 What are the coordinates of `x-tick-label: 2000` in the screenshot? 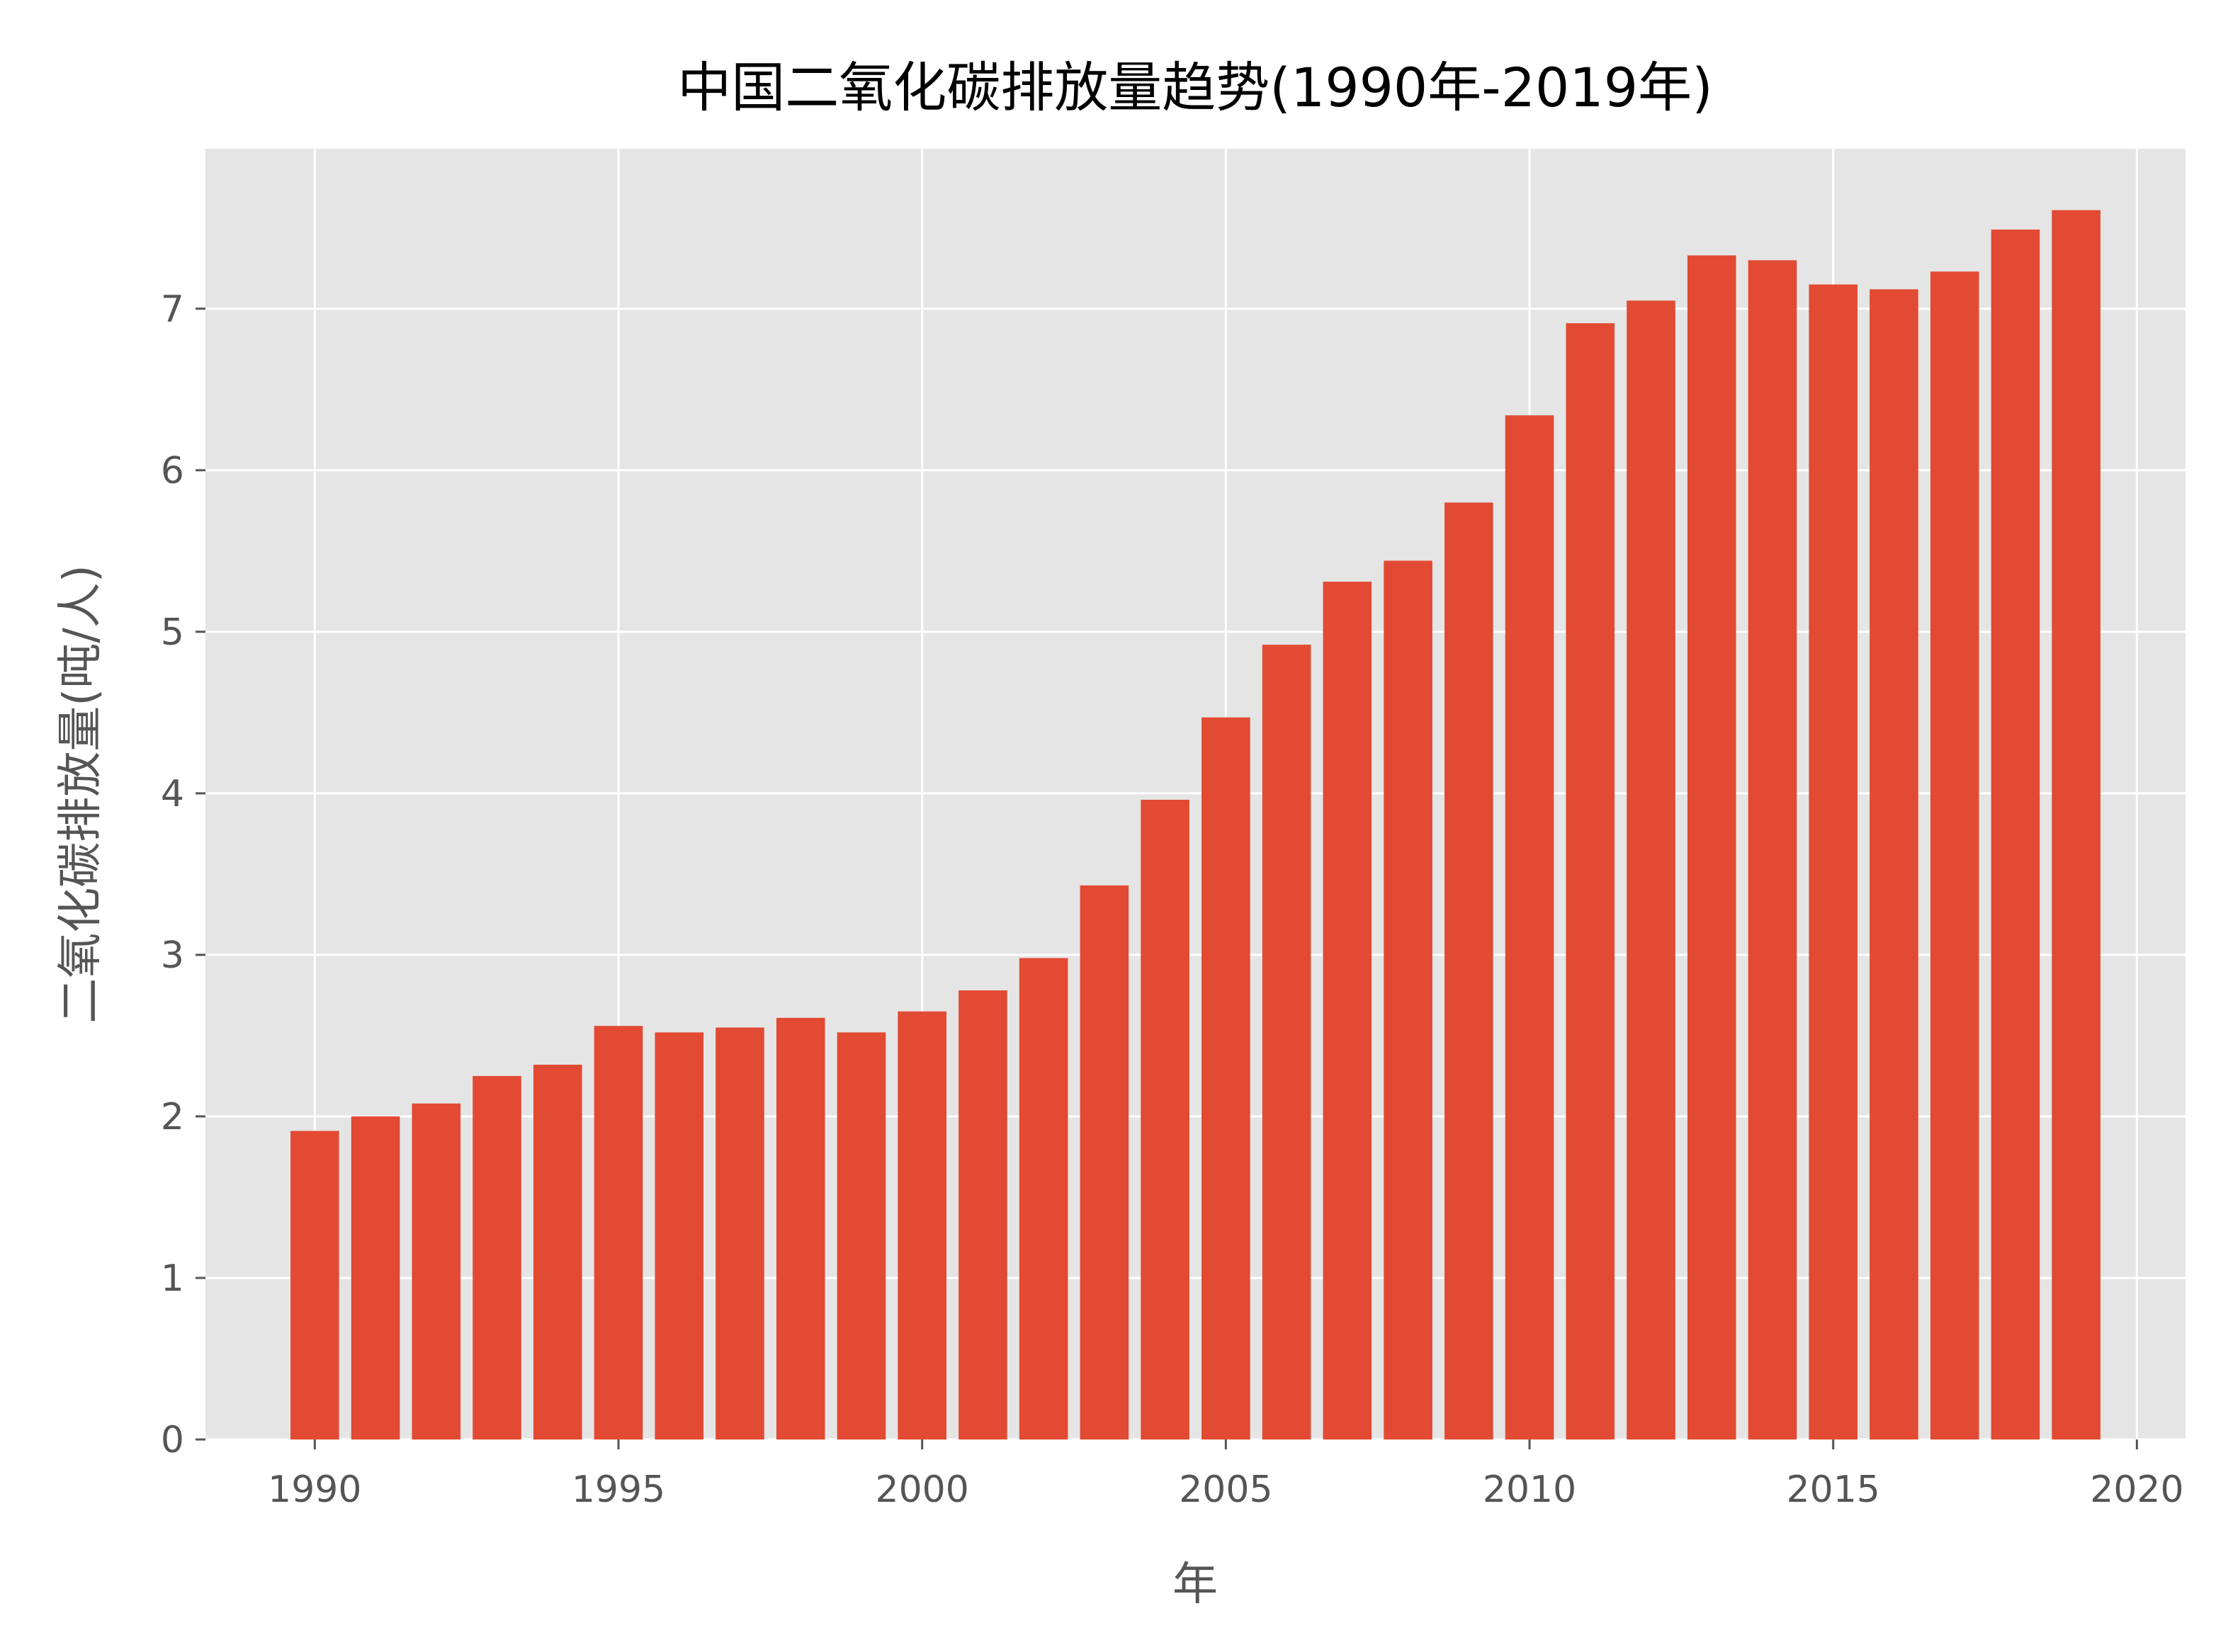 It's located at (922, 1490).